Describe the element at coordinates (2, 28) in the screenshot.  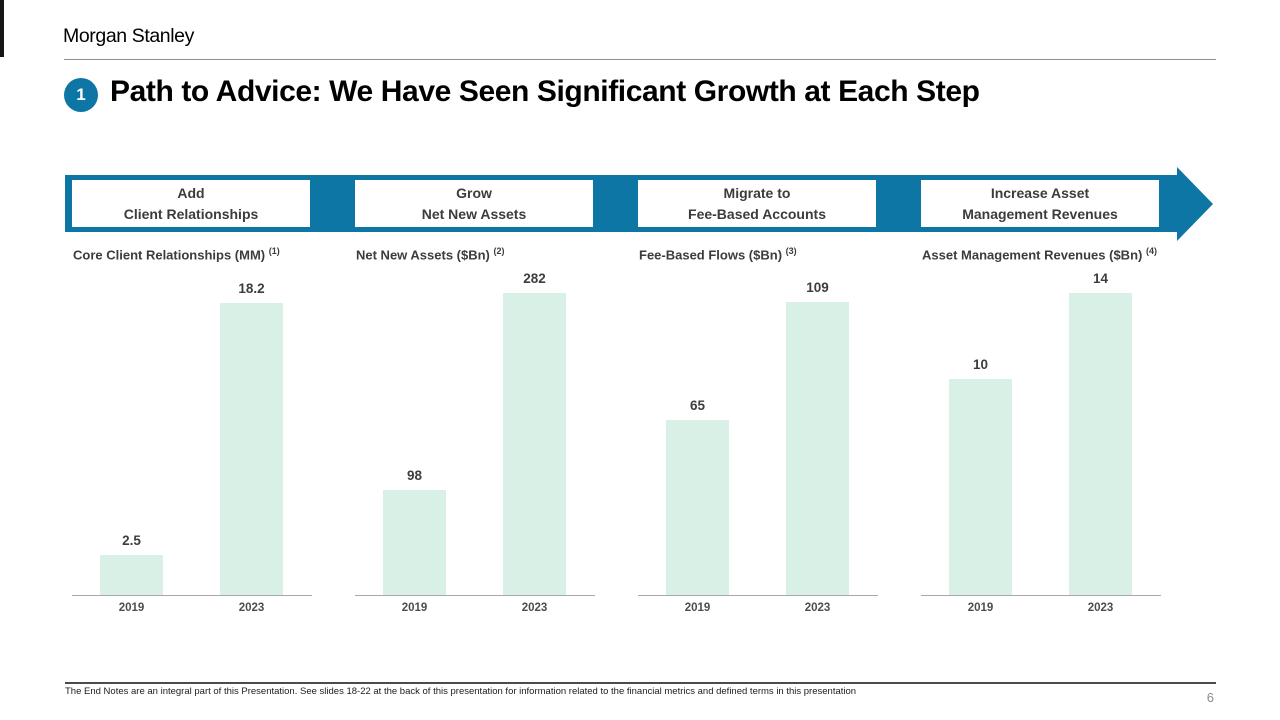
I see `corner-mark` at that location.